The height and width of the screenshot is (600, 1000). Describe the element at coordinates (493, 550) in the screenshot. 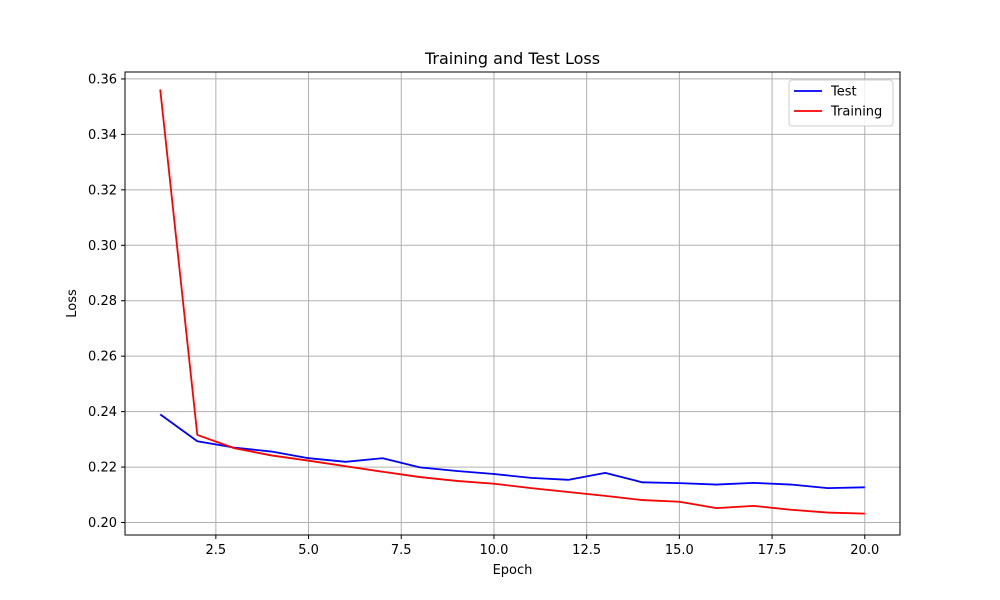

I see `x-tick-label: 10.0` at that location.